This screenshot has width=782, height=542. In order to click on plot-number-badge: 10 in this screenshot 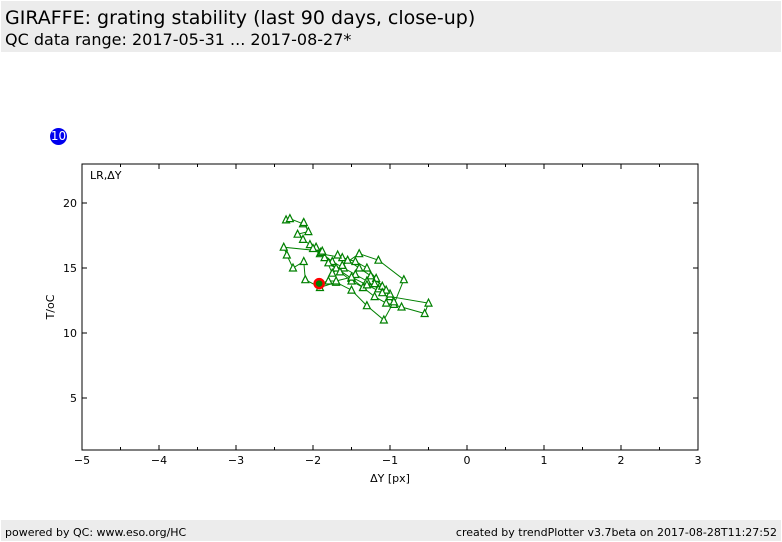, I will do `click(58, 136)`.